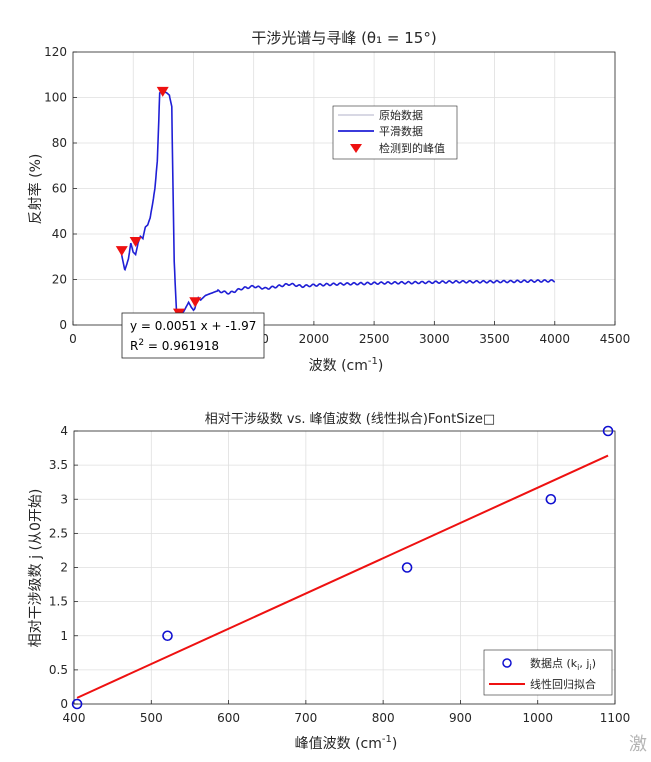 This screenshot has height=762, width=651. Describe the element at coordinates (64, 499) in the screenshot. I see `order-ytick-label: 3` at that location.